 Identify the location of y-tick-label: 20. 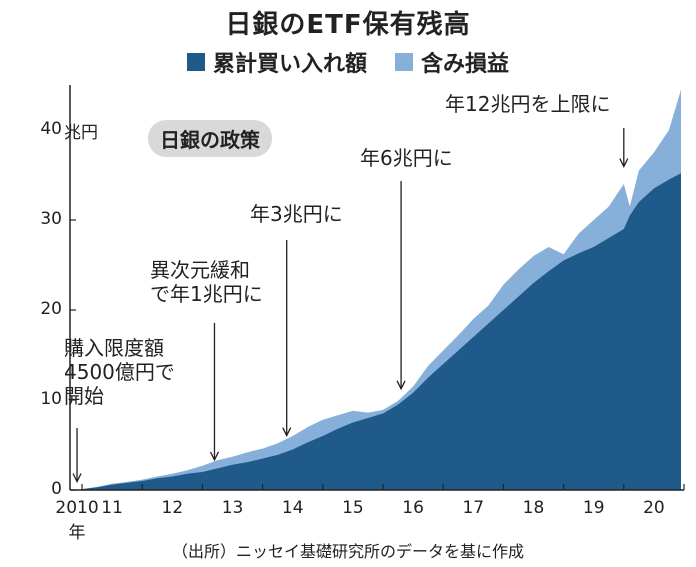
(51, 309).